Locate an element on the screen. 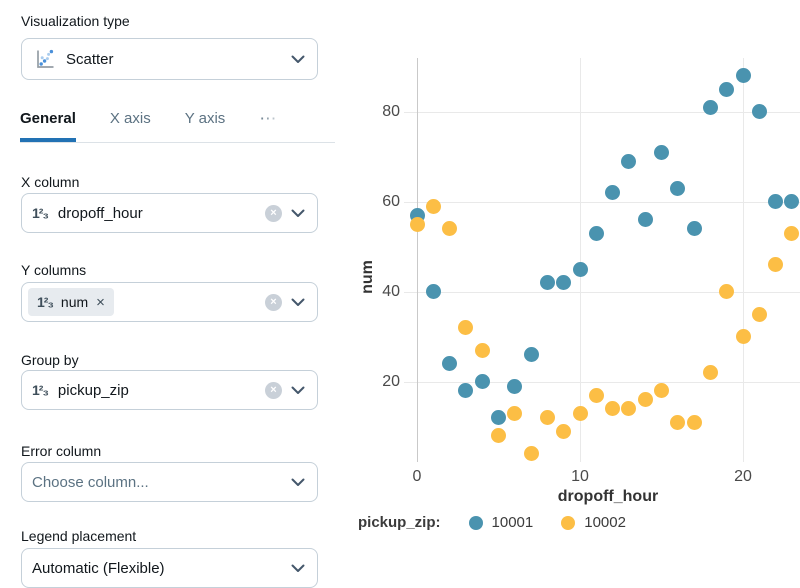  legend-swatch-blue is located at coordinates (475, 522).